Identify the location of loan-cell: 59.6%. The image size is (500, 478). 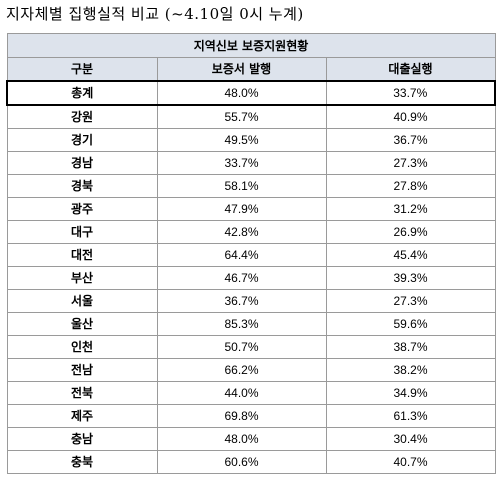
(410, 324).